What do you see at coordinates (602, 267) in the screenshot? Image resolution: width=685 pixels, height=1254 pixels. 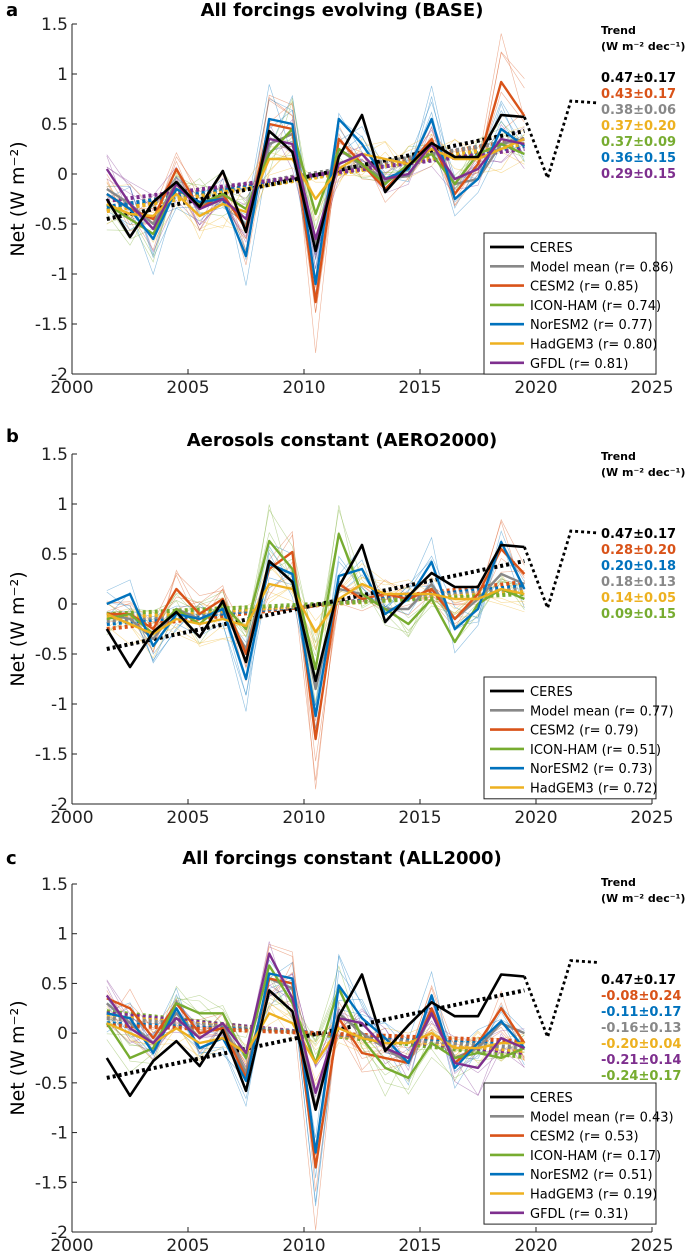 I see `legend-label-model-mean: Model mean (r= 0.86)` at bounding box center [602, 267].